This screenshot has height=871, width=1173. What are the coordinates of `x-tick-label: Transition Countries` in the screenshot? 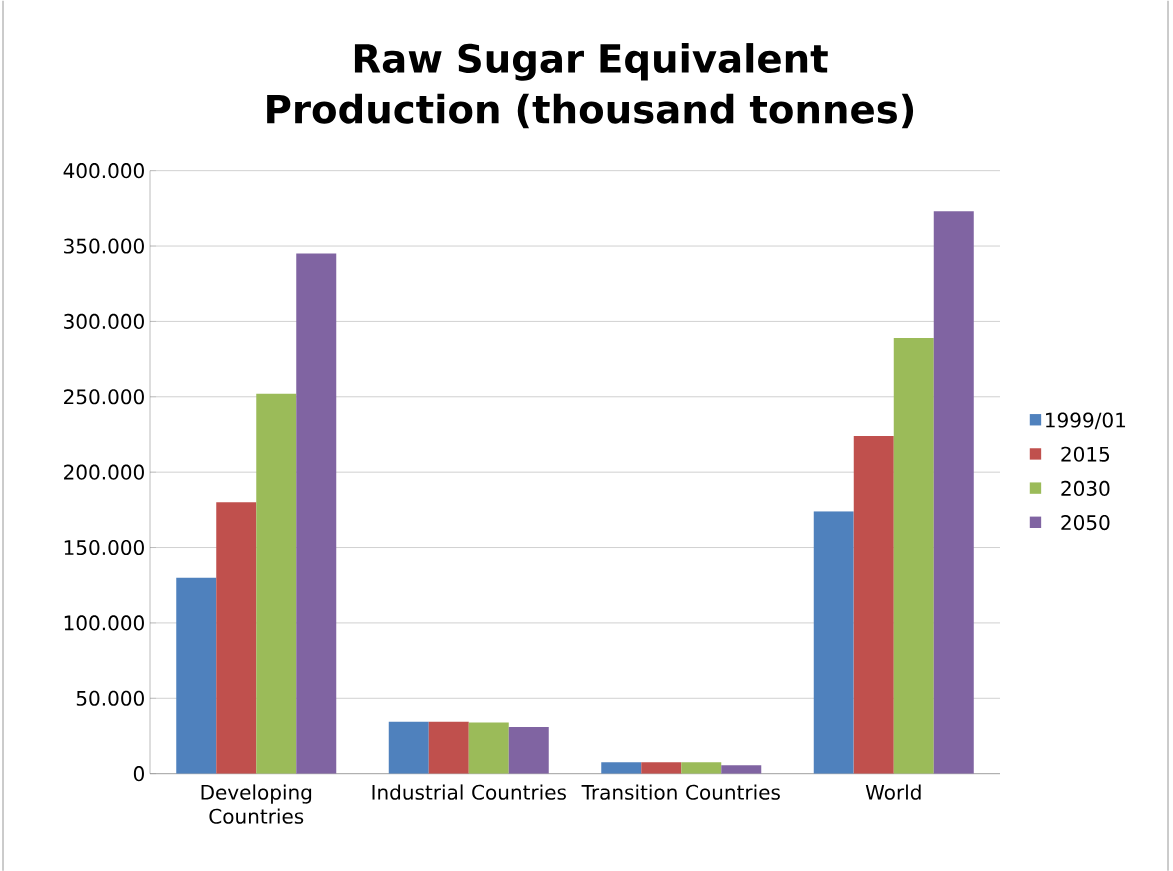 It's located at (680, 792).